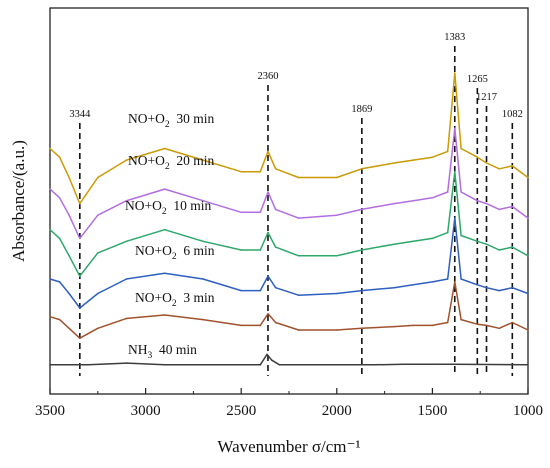 The image size is (550, 468). I want to click on series-label-main: NO+O, so click(153, 297).